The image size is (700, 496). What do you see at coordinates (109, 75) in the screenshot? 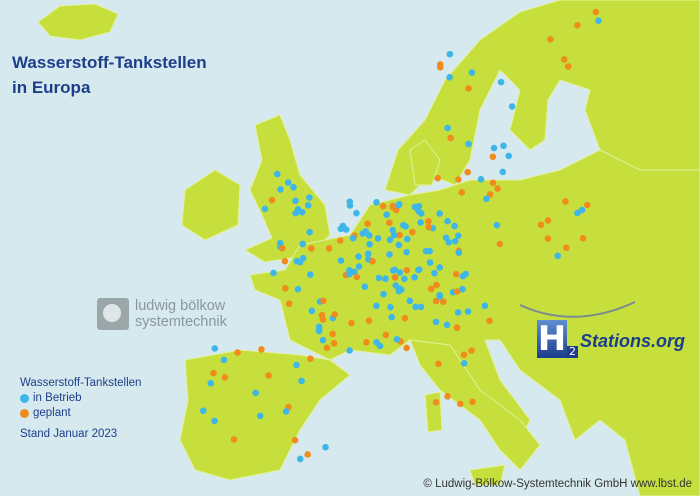
I see `map-title: Wasserstoff-Tankstellen in Europa` at bounding box center [109, 75].